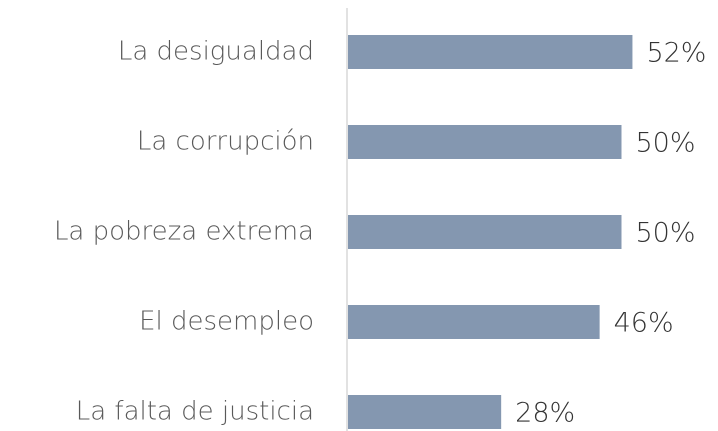 The width and height of the screenshot is (718, 431). What do you see at coordinates (184, 232) in the screenshot?
I see `category-label: La pobreza extrema` at bounding box center [184, 232].